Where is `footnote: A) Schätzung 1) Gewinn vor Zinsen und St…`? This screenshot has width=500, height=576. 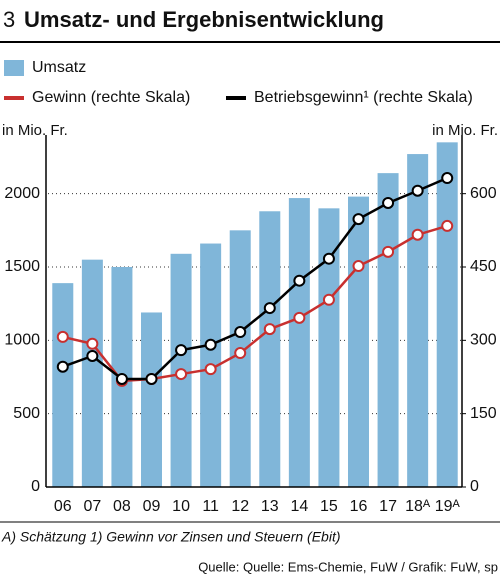
footnote: A) Schätzung 1) Gewinn vor Zinsen und St… is located at coordinates (171, 537).